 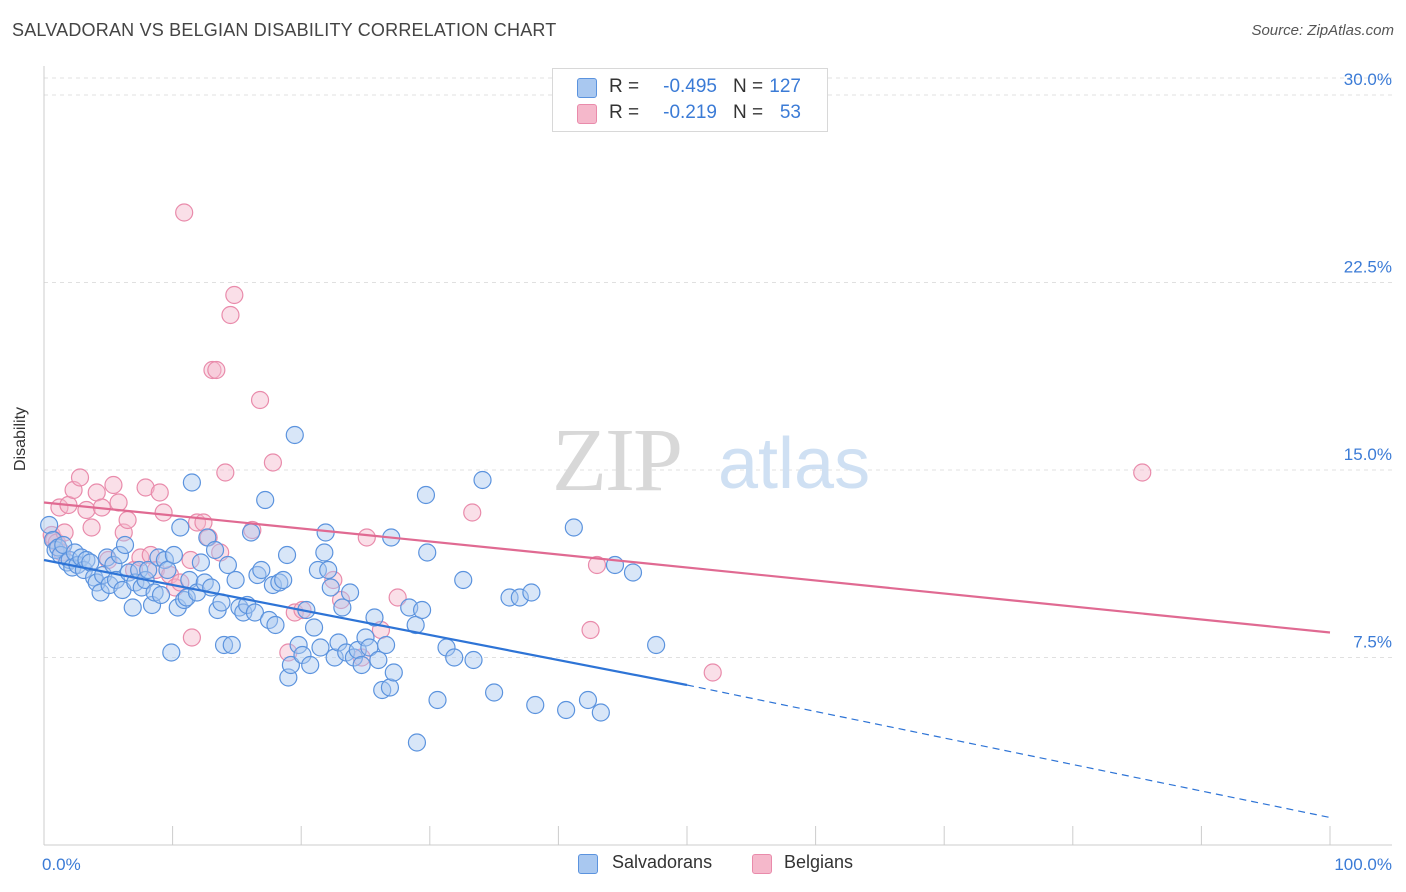 What do you see at coordinates (662, 862) in the screenshot?
I see `legend-label-salvadorans: Salvadorans` at bounding box center [662, 862].